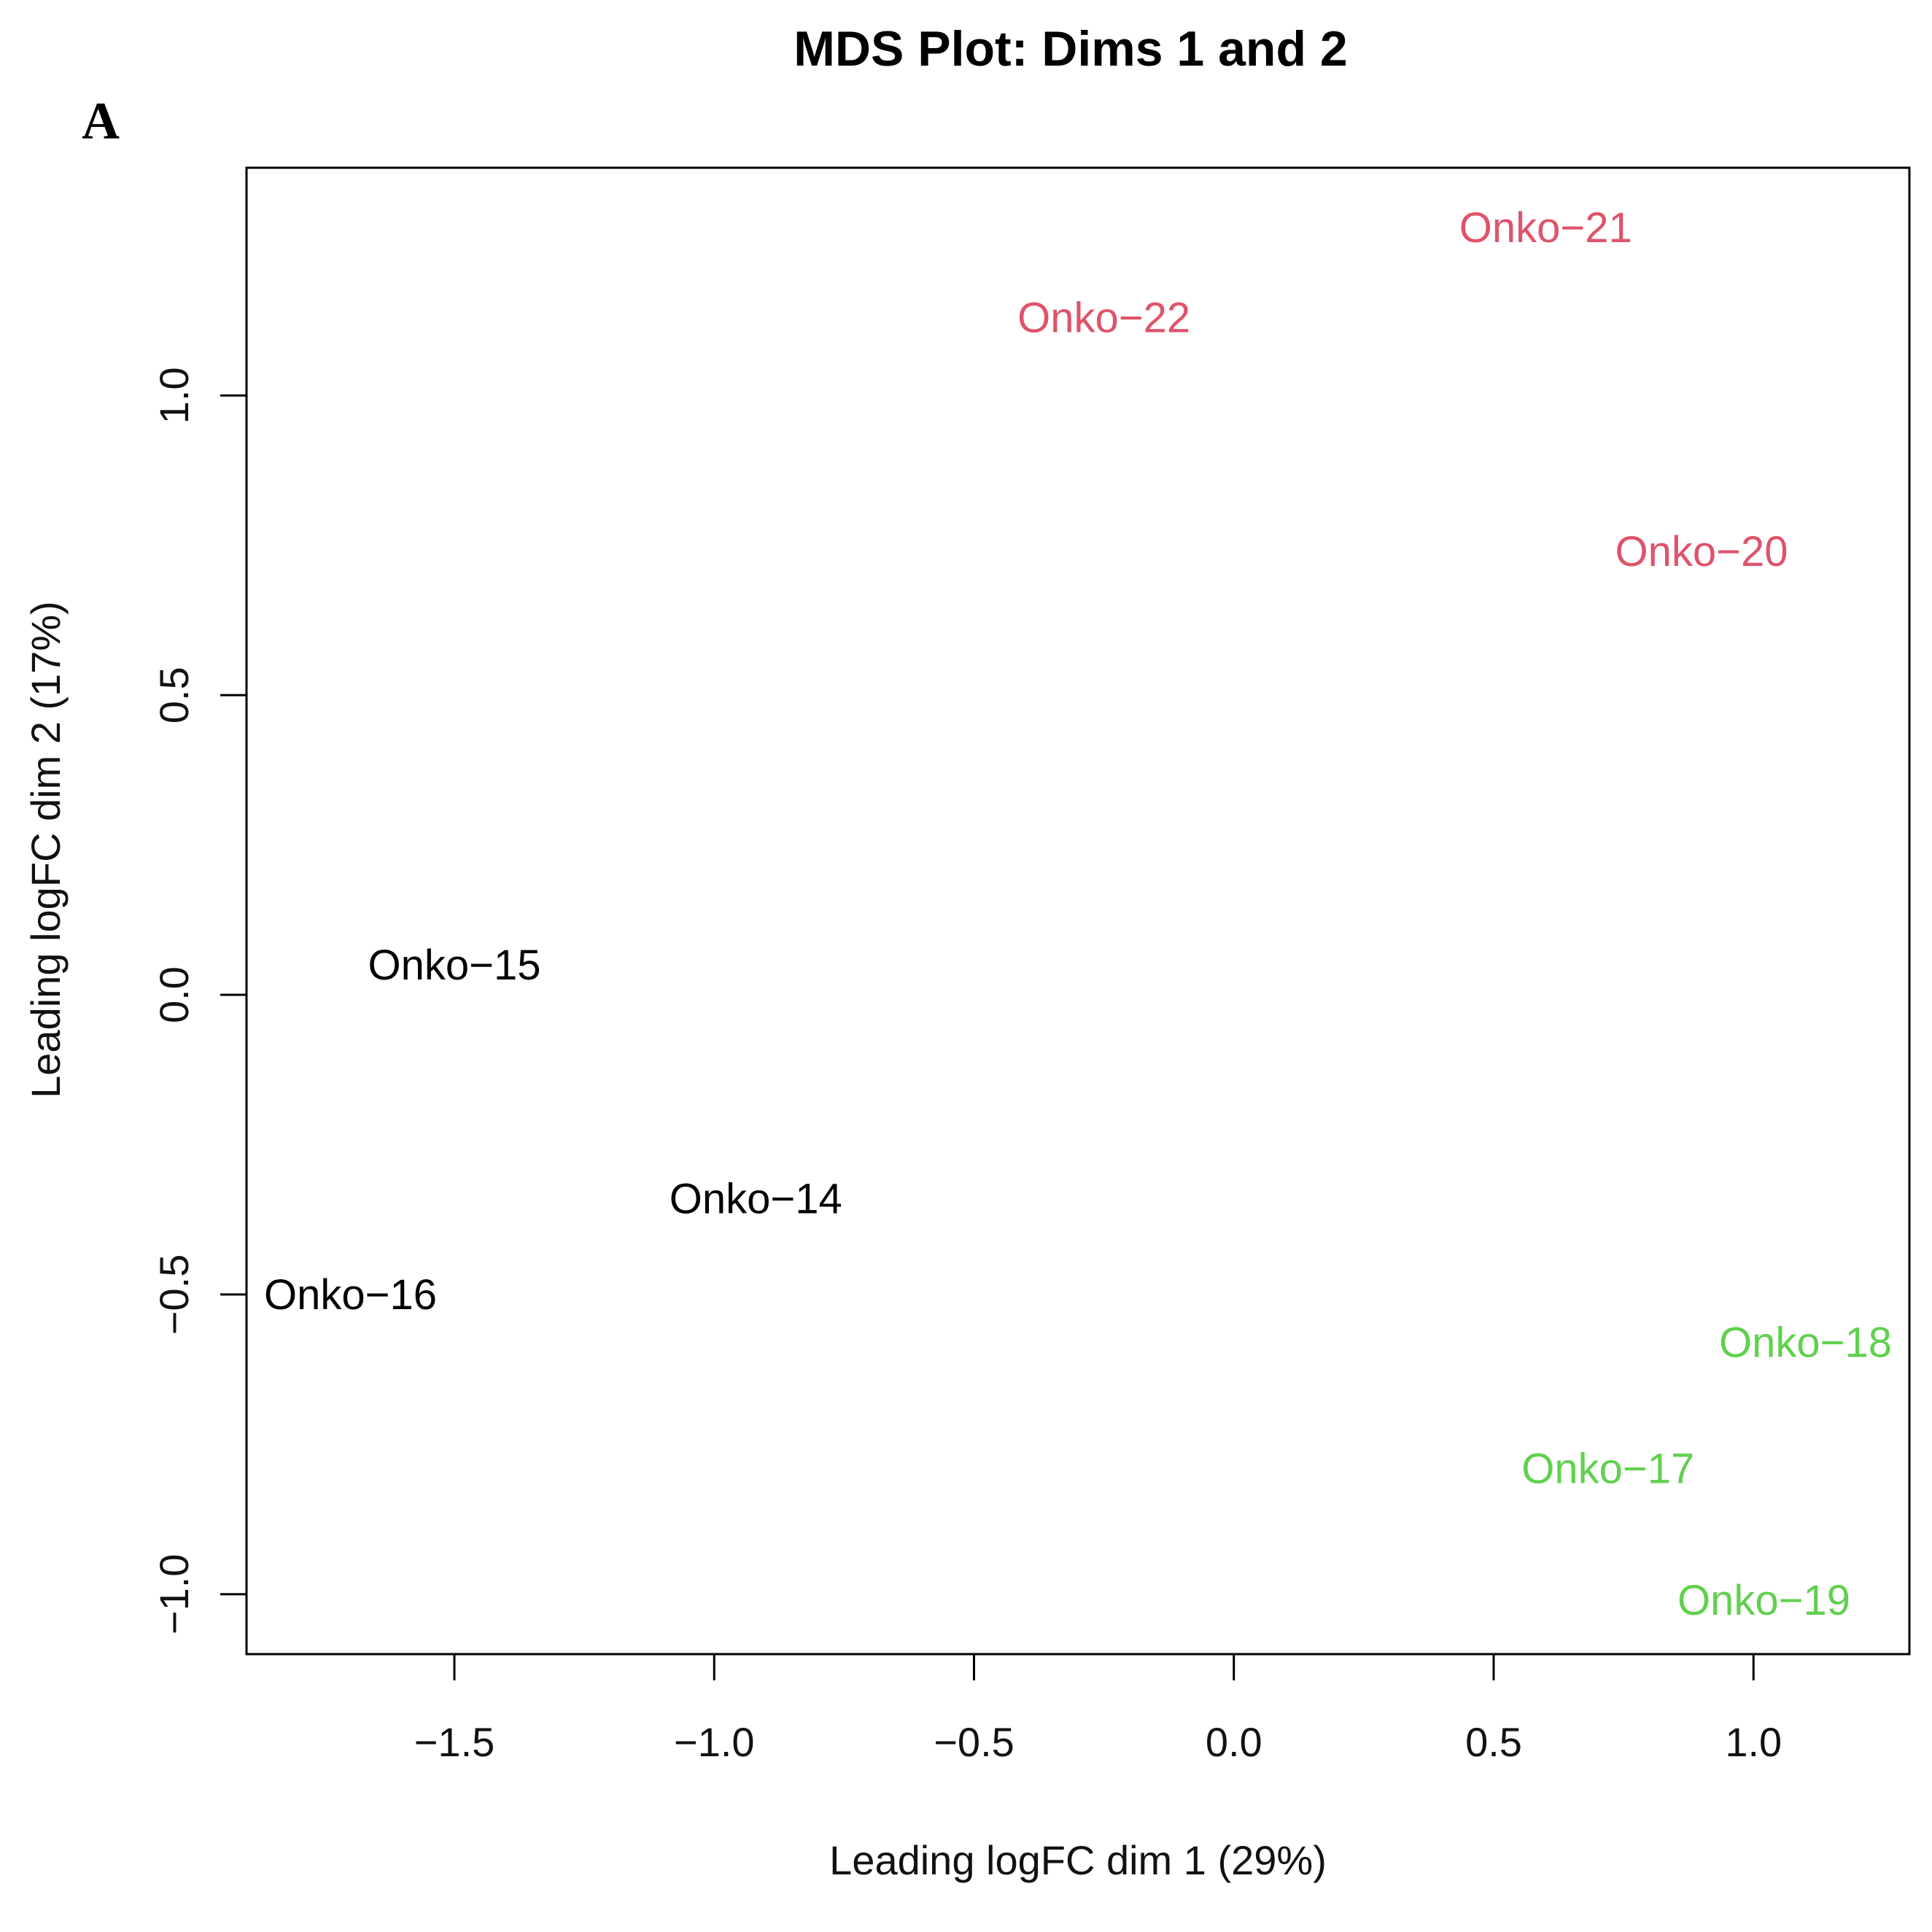  I want to click on point-label: Onko−18, so click(1806, 1343).